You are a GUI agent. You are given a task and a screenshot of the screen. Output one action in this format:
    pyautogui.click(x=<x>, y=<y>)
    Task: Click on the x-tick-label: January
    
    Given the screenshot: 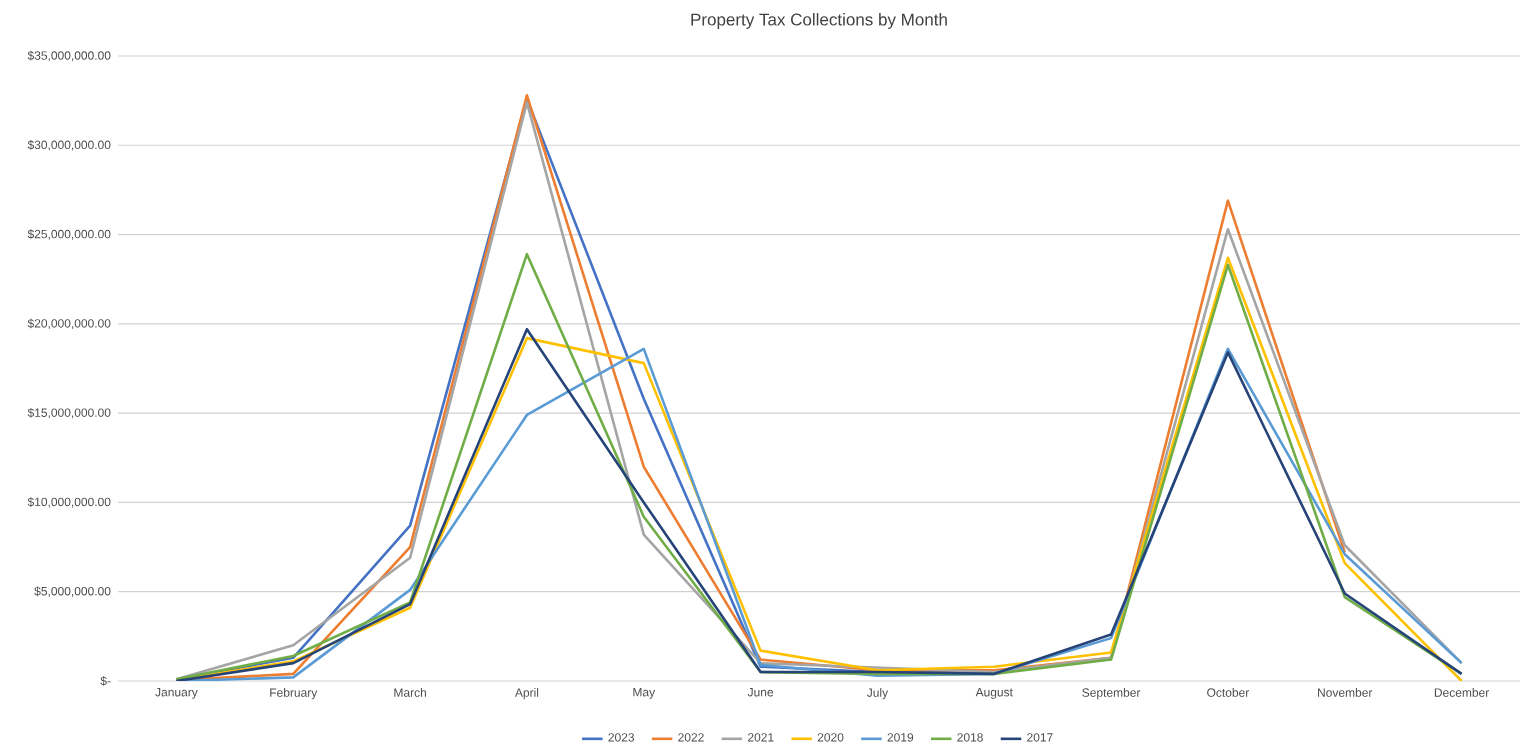 What is the action you would take?
    pyautogui.click(x=176, y=694)
    